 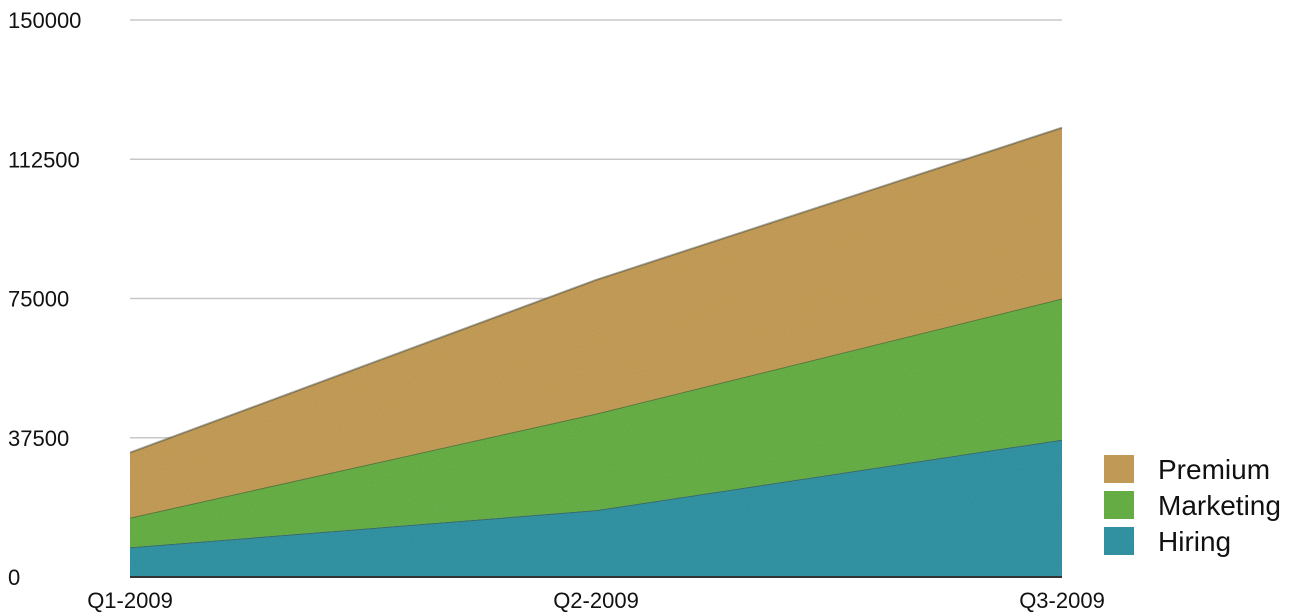 I want to click on legend-swatch-marketing, so click(x=1119, y=505).